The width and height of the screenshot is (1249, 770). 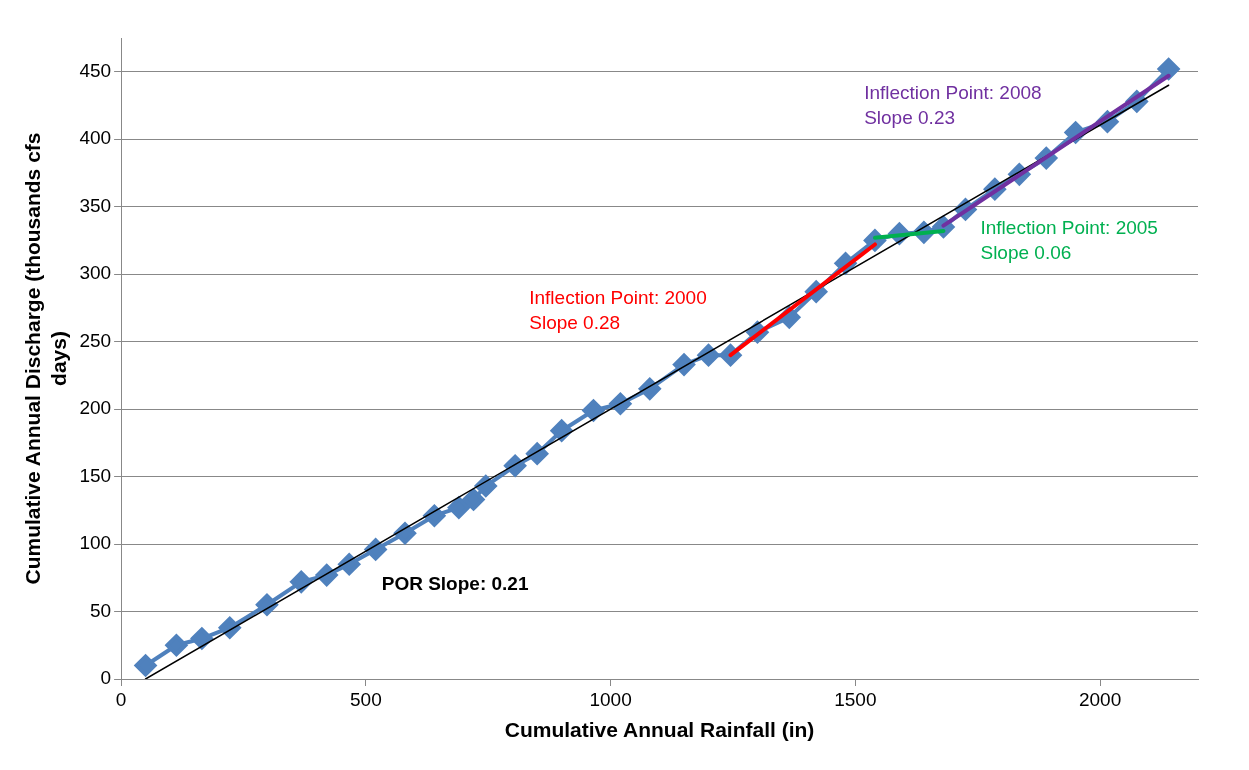 What do you see at coordinates (610, 699) in the screenshot?
I see `x-tick-label: 1000` at bounding box center [610, 699].